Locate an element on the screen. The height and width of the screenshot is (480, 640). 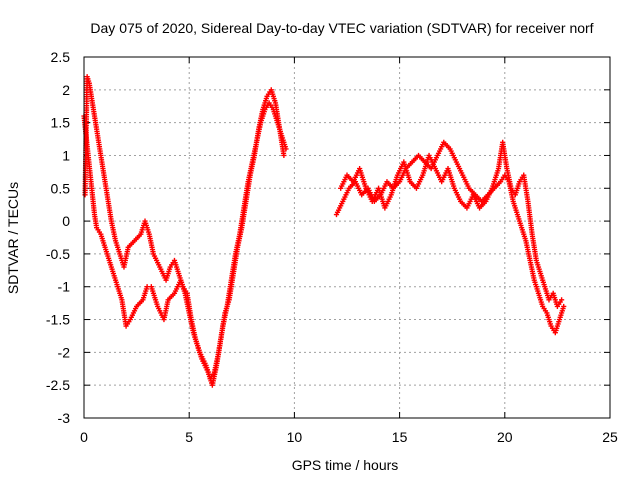
x-tick-label: 25 is located at coordinates (610, 437).